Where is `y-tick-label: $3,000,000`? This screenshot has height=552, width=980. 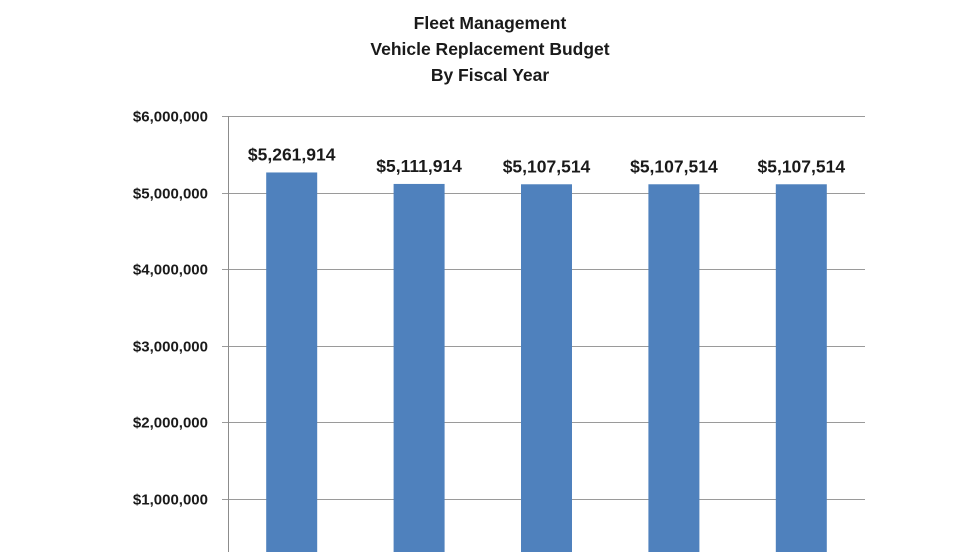
y-tick-label: $3,000,000 is located at coordinates (170, 347).